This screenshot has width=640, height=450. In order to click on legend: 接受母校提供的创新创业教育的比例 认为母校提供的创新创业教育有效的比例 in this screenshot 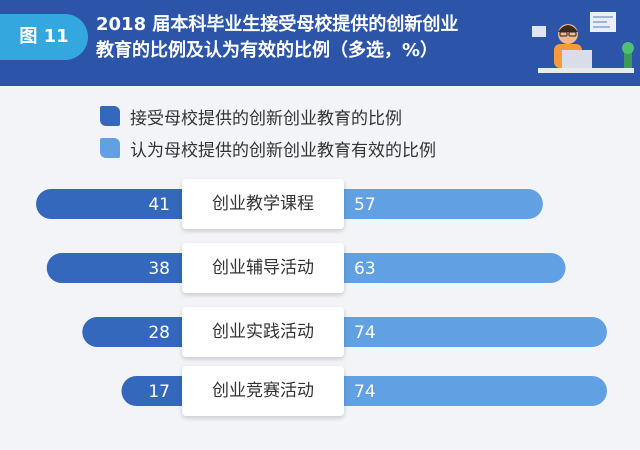, I will do `click(268, 132)`.